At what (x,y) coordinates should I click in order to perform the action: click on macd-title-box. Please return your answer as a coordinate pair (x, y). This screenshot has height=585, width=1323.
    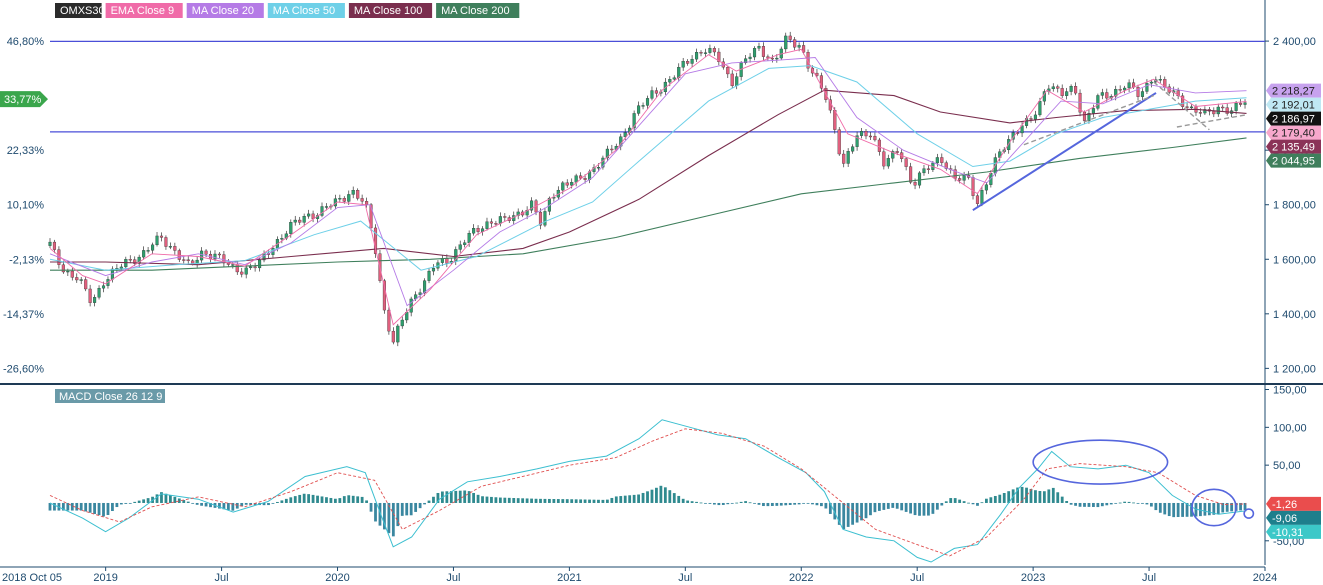
    Looking at the image, I should click on (110, 396).